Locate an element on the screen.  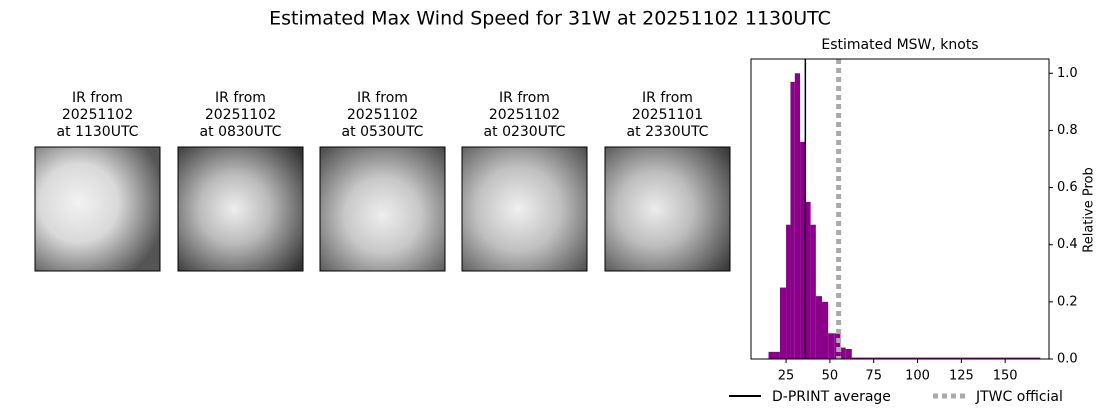
legend-label: D-PRINT average is located at coordinates (831, 397).